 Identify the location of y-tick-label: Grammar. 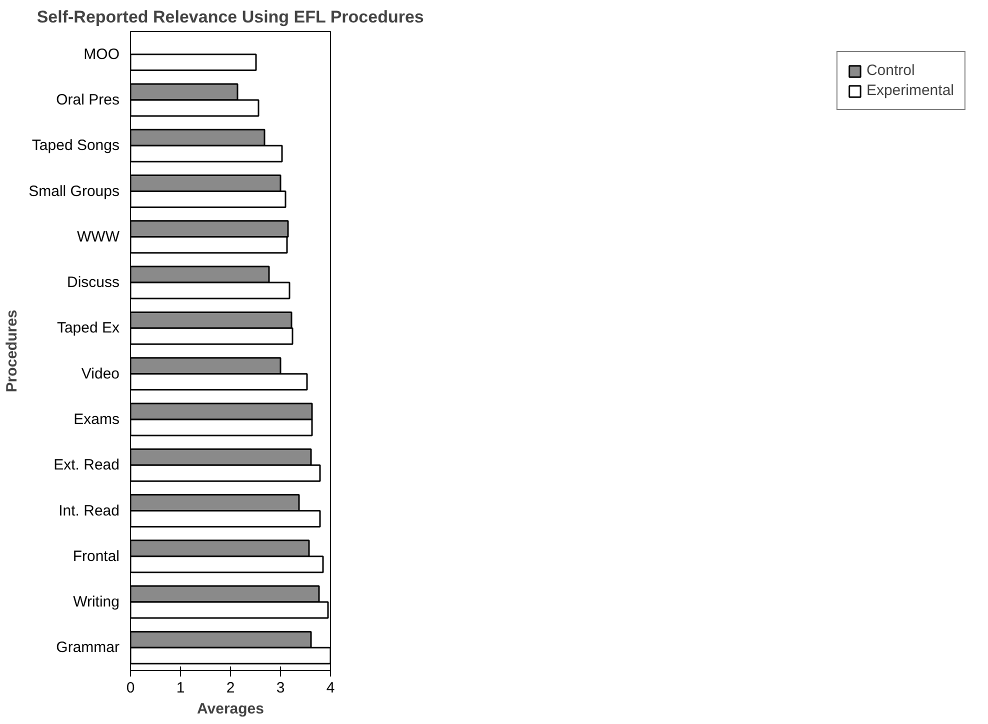
(88, 647).